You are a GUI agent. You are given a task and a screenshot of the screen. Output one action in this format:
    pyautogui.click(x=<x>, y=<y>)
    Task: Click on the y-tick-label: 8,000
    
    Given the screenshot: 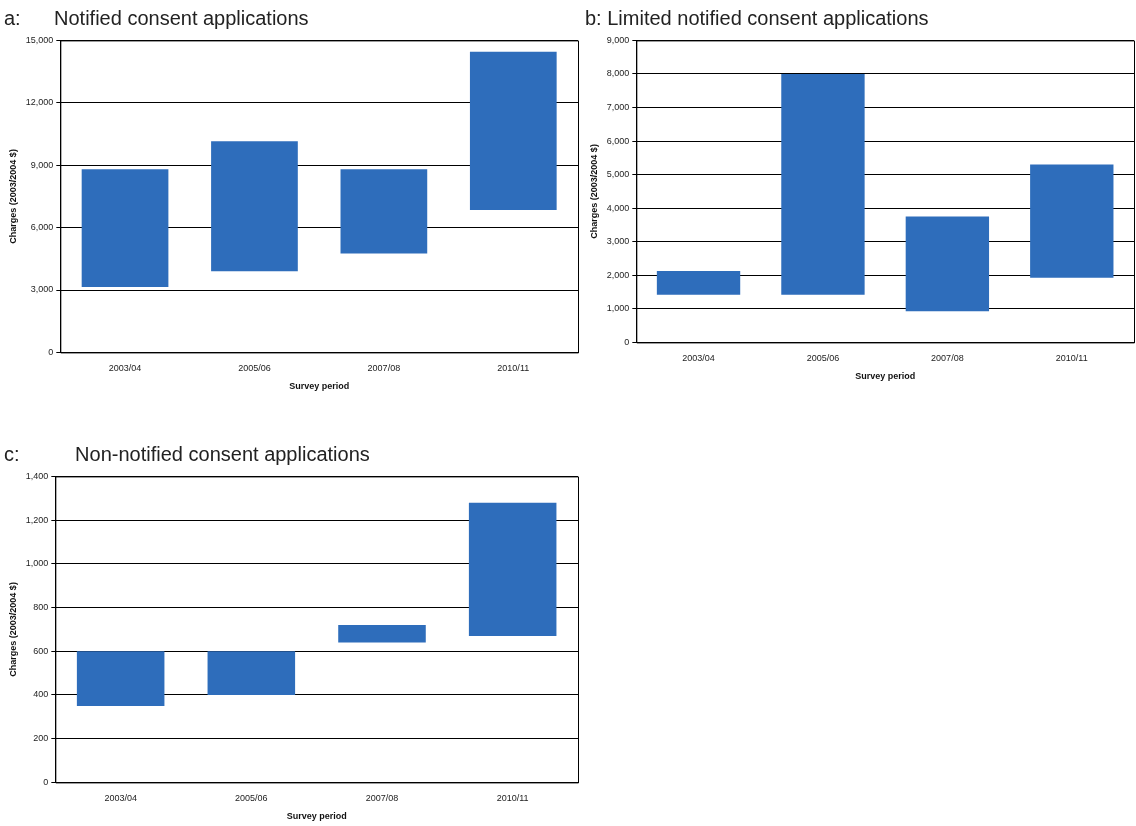 What is the action you would take?
    pyautogui.click(x=618, y=73)
    